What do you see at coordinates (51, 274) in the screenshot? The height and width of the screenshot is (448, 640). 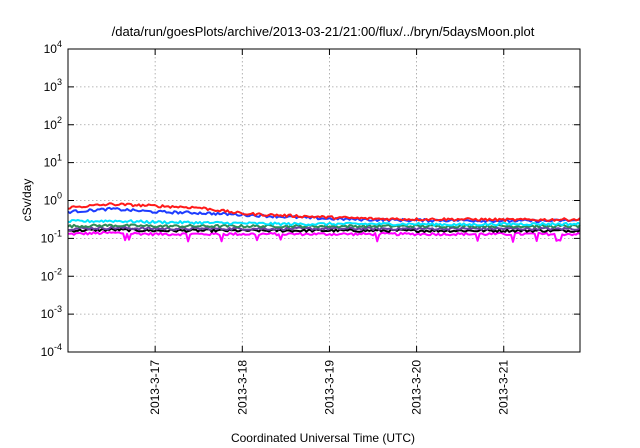 I see `y-tick-label: 10⁻²` at bounding box center [51, 274].